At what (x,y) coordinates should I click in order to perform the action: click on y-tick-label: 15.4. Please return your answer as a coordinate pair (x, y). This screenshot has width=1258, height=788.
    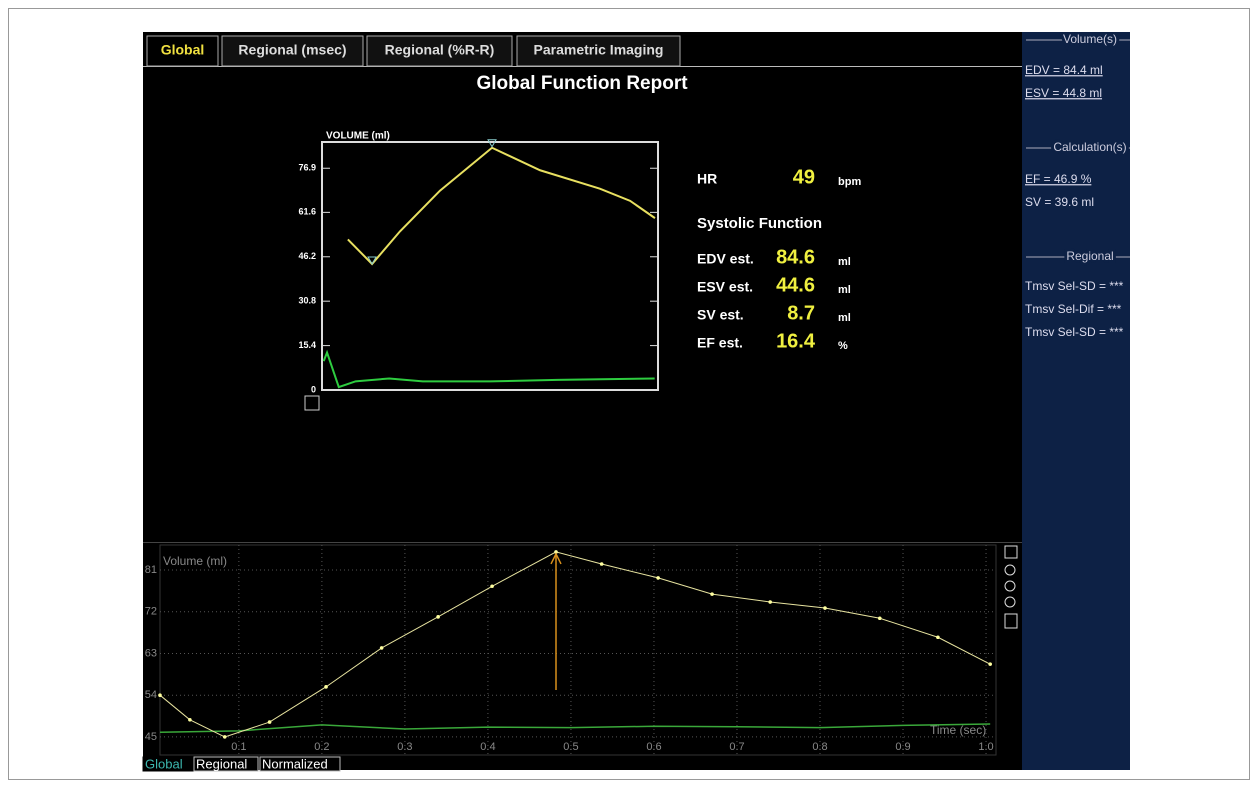
    Looking at the image, I should click on (307, 345).